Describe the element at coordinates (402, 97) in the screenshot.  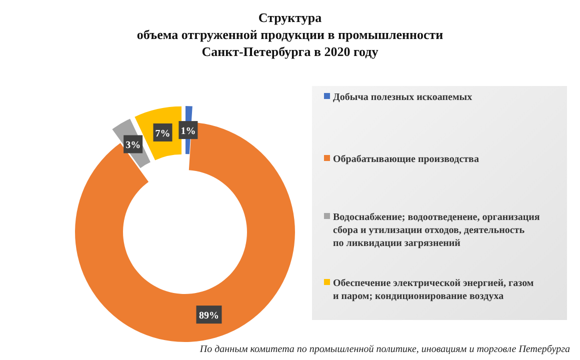
I see `legend-label: Добыча полезных искоапемых` at that location.